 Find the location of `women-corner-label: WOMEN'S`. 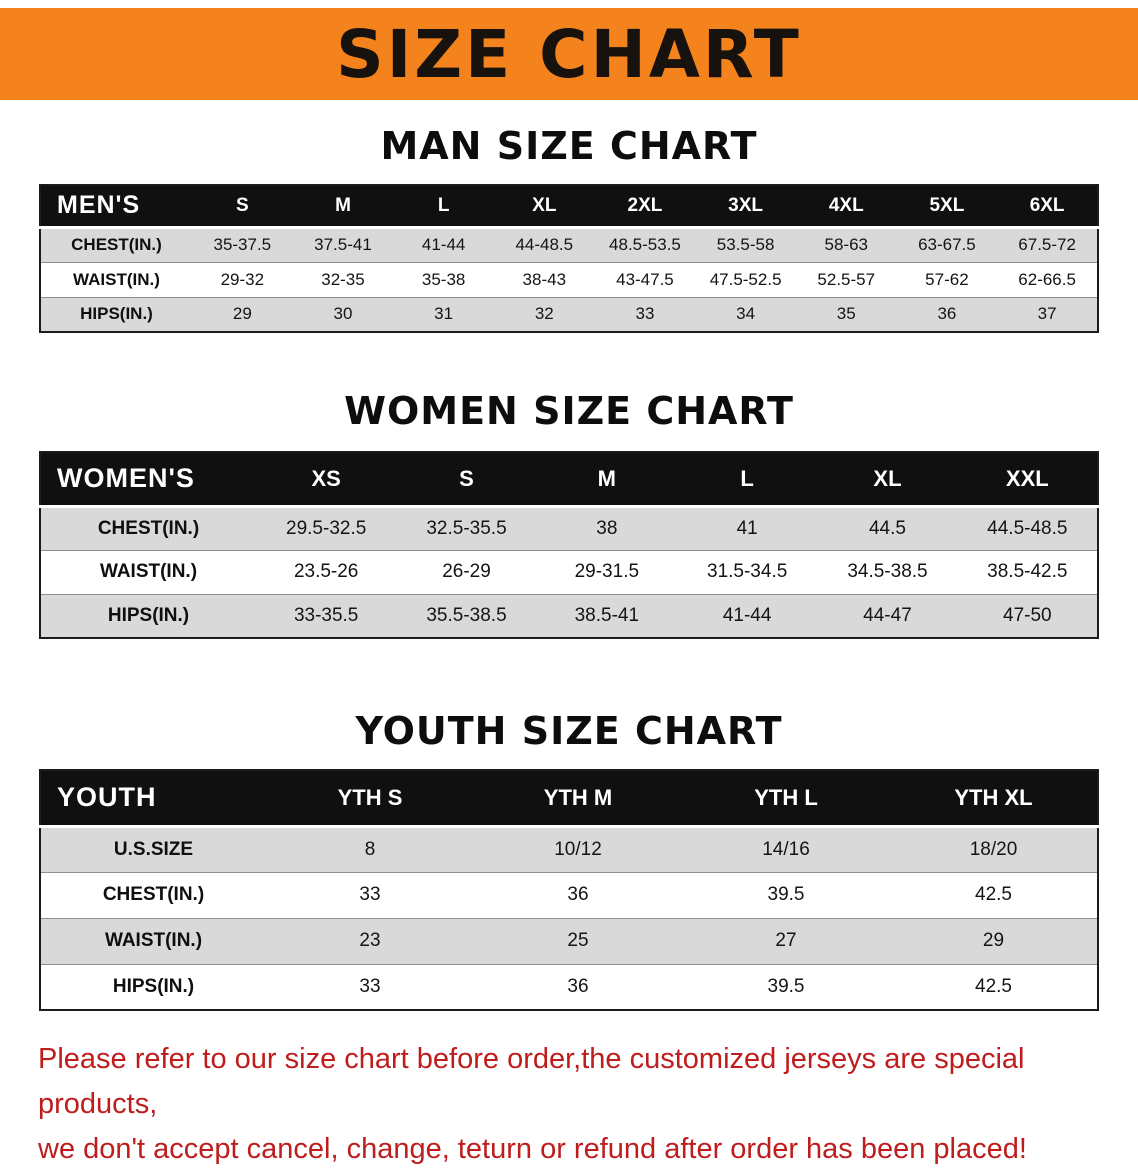

women-corner-label: WOMEN'S is located at coordinates (148, 480).